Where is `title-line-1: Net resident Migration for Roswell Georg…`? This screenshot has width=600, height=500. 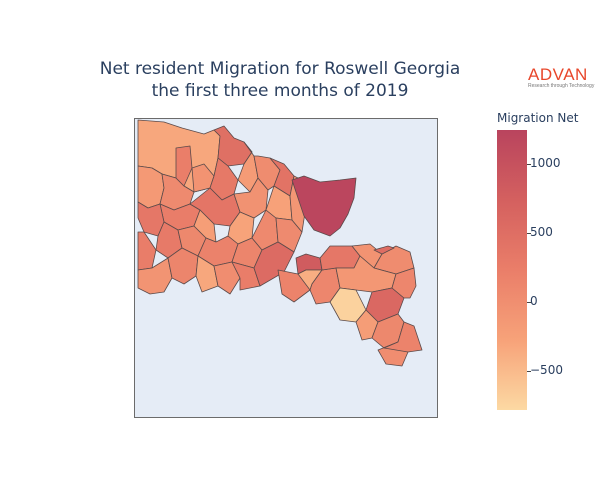 title-line-1: Net resident Migration for Roswell Georg… is located at coordinates (280, 69).